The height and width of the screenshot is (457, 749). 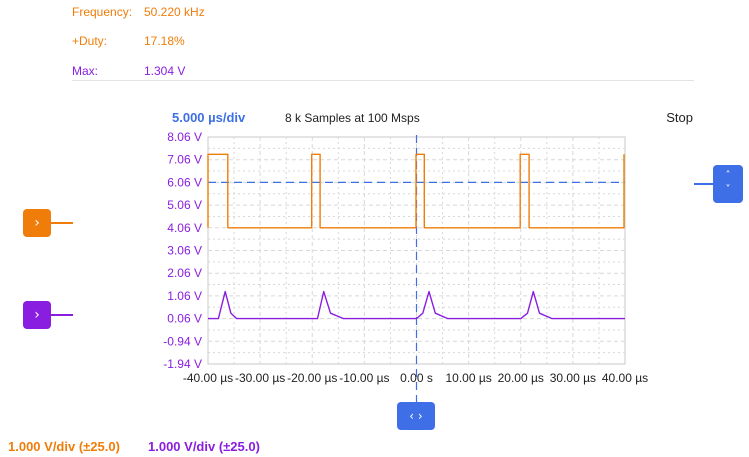 I want to click on y-tick-label: 2.06 V, so click(x=184, y=273).